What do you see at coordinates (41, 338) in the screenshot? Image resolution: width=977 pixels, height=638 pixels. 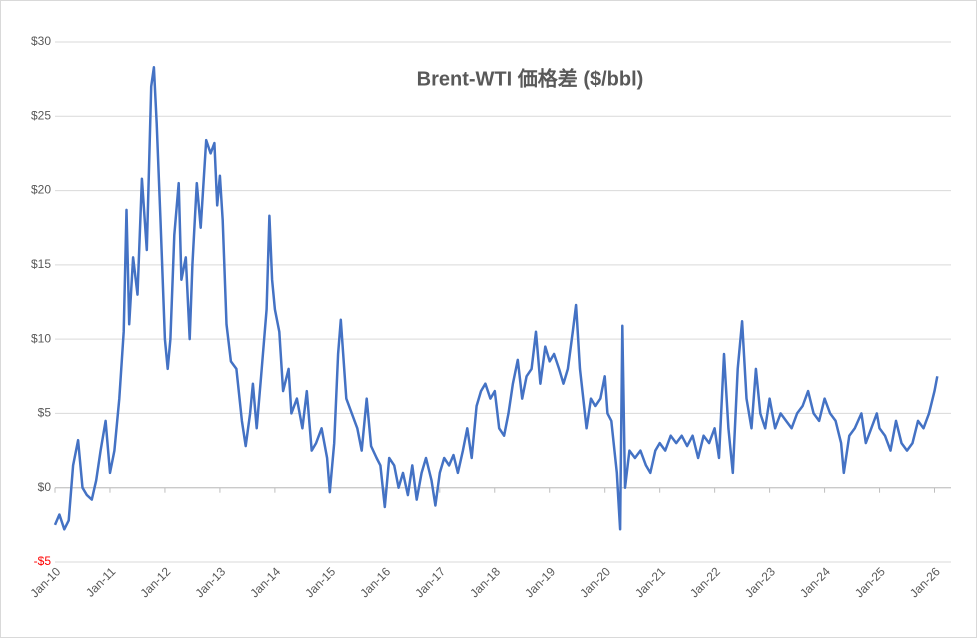 I see `y-tick-label: $10` at bounding box center [41, 338].